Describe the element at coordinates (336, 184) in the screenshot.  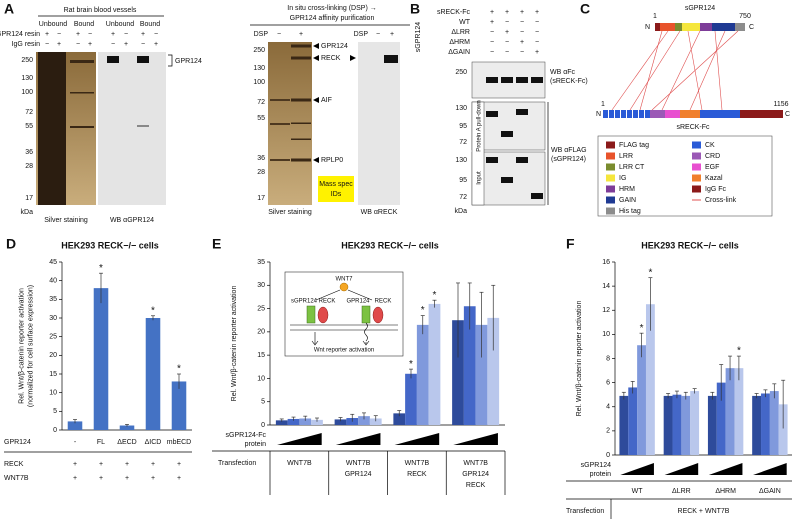
I see `box-label: Mass spec` at that location.